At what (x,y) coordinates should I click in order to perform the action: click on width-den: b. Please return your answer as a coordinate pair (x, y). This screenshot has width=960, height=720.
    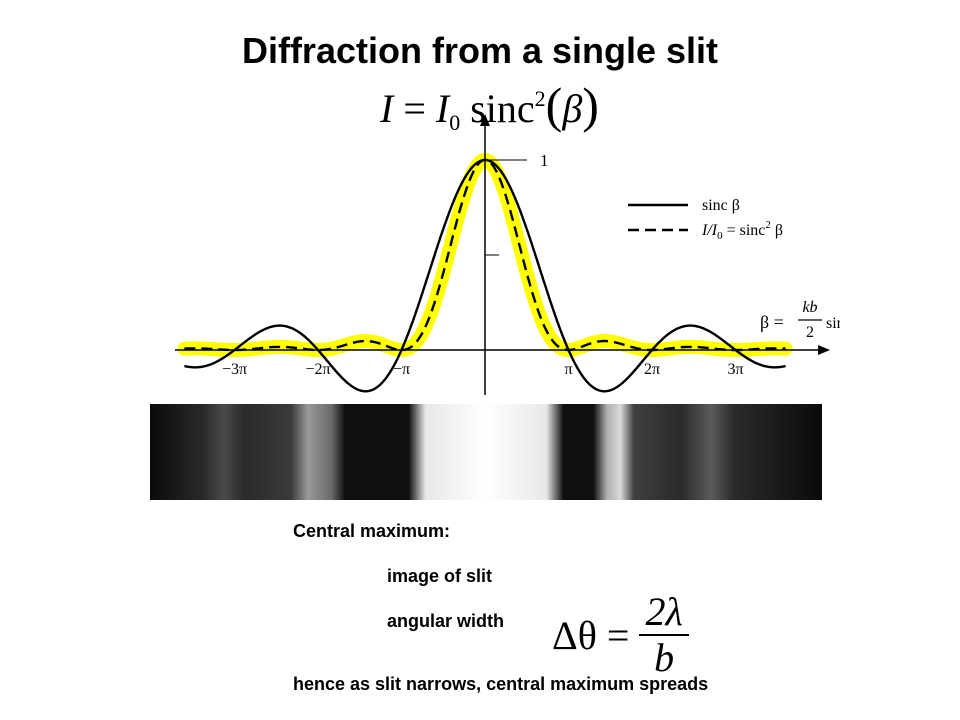
    Looking at the image, I should click on (664, 657).